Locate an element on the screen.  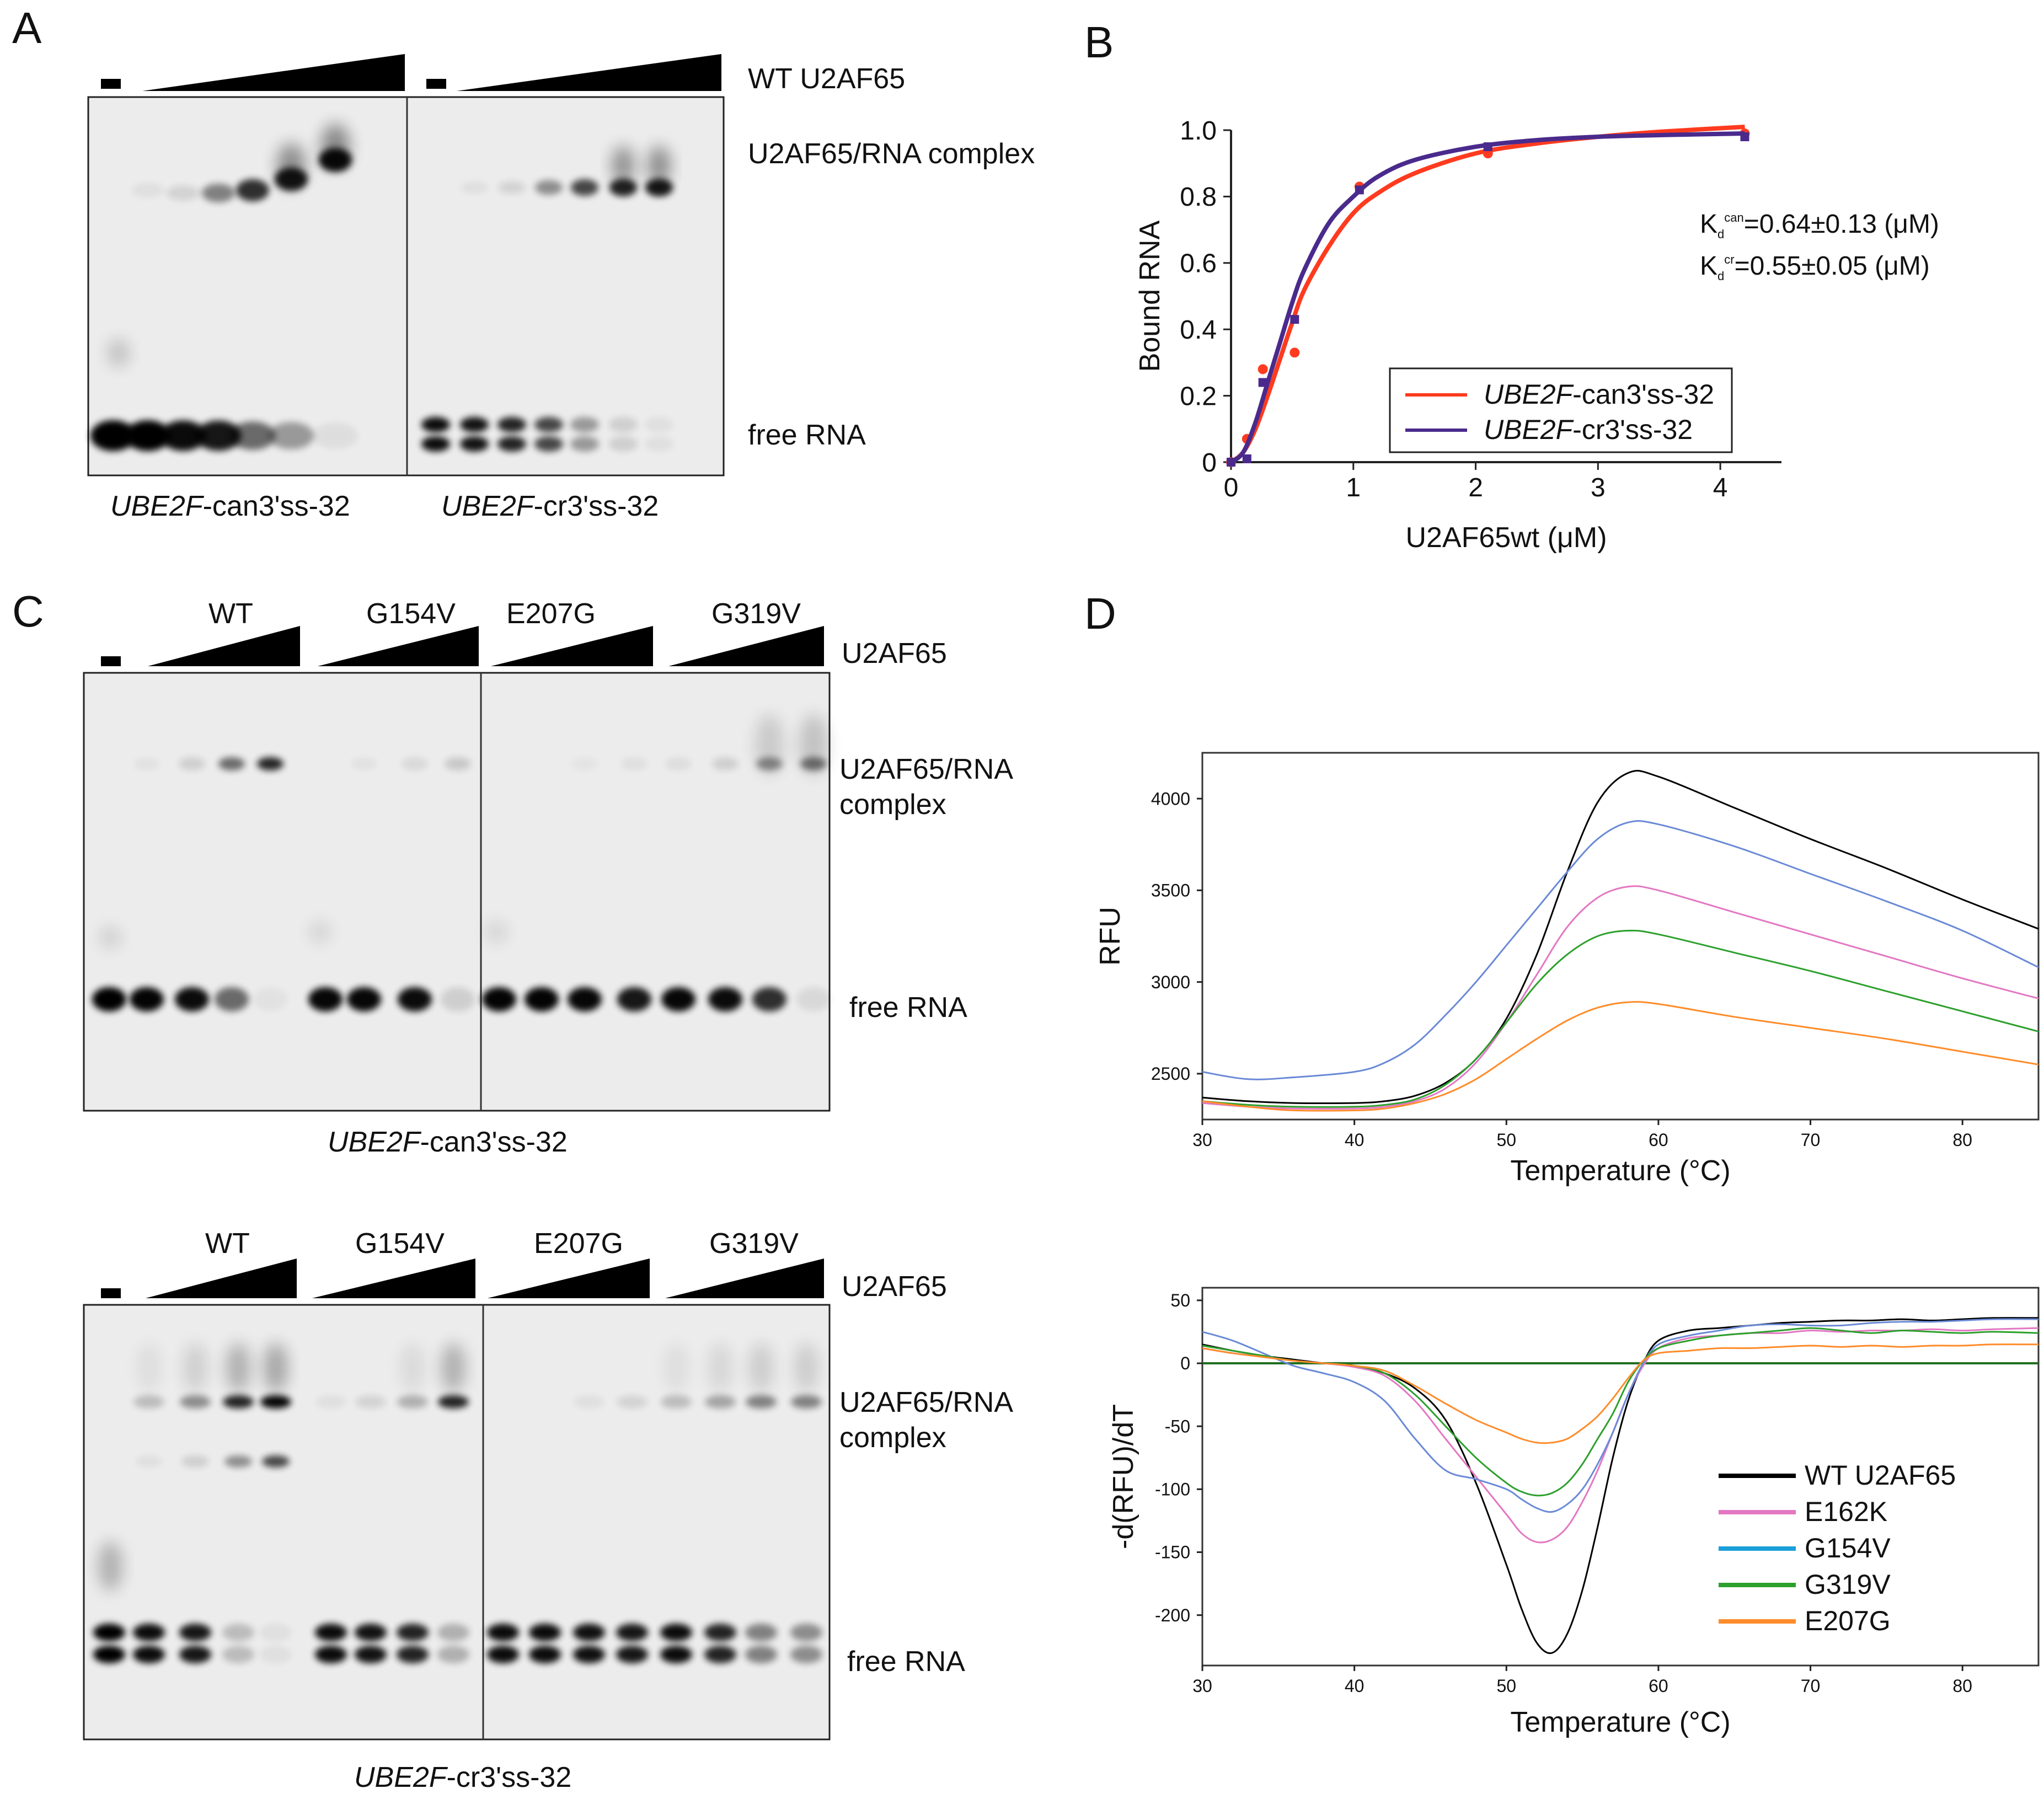
substrate-label-c-bottom: UBE2F-cr3'ss-32 is located at coordinates (462, 1777).